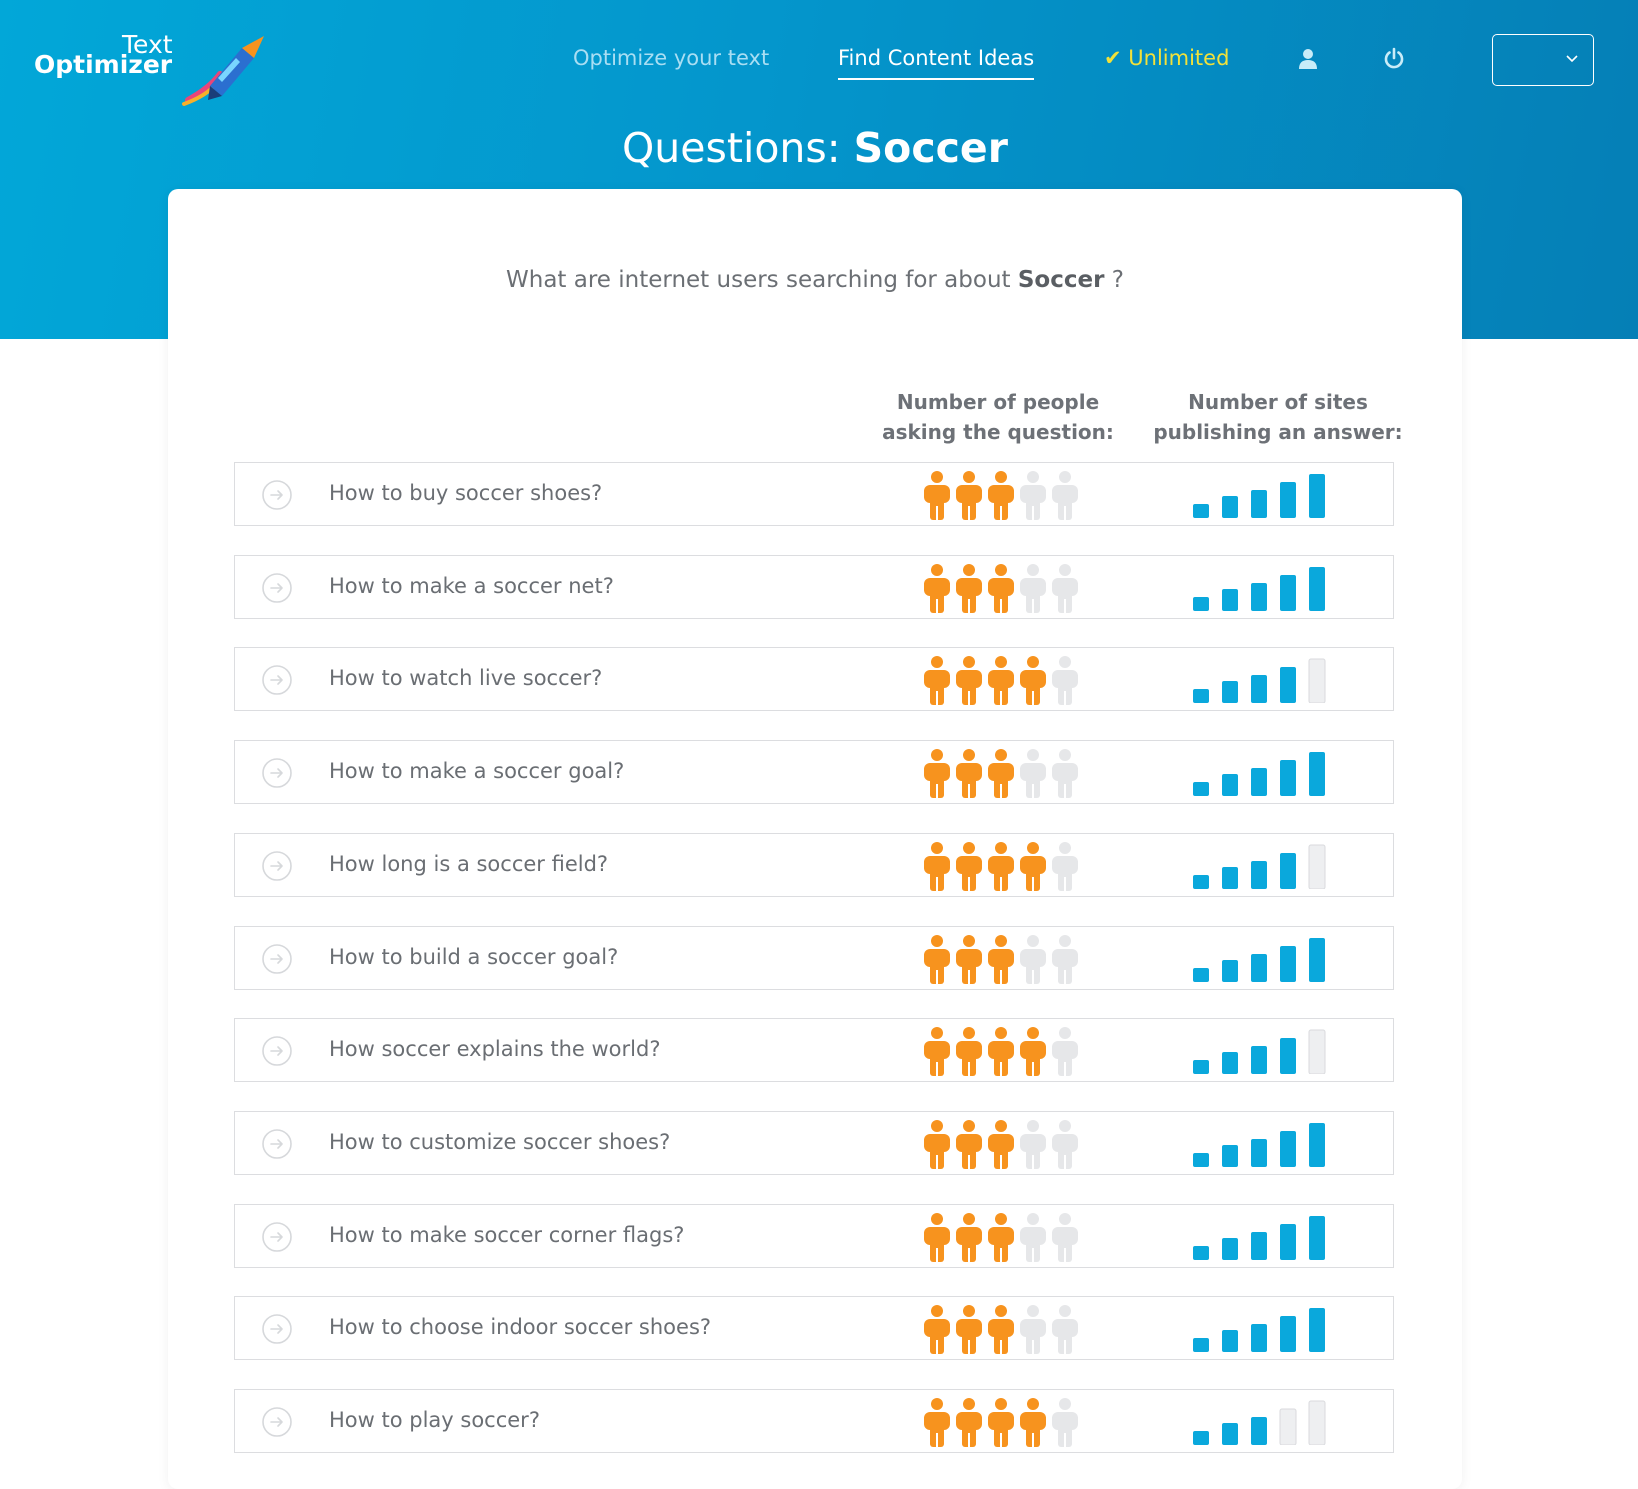 The width and height of the screenshot is (1638, 1489). What do you see at coordinates (466, 678) in the screenshot?
I see `question-text: How to watch live soccer?` at bounding box center [466, 678].